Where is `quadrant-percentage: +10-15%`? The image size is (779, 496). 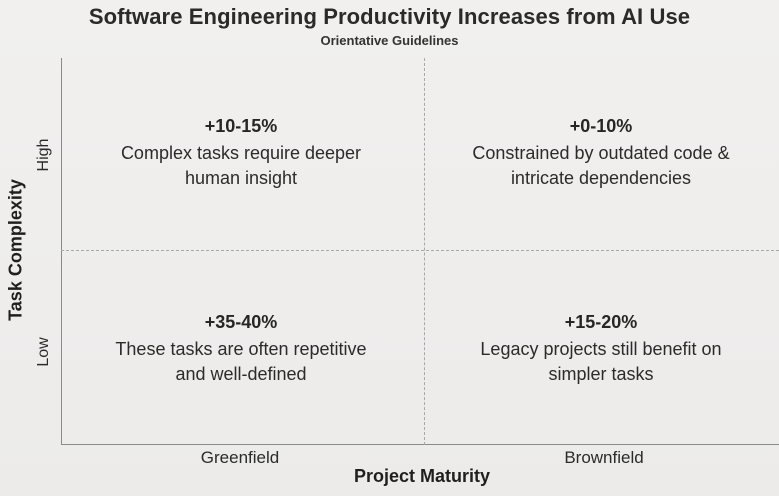
quadrant-percentage: +10-15% is located at coordinates (241, 126).